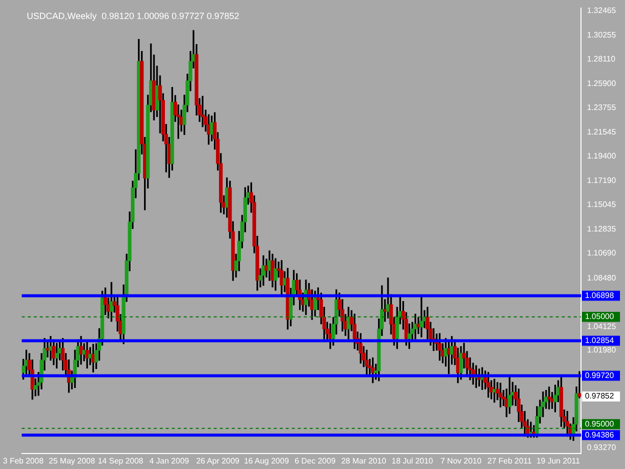  Describe the element at coordinates (413, 461) in the screenshot. I see `x-tick-label: 18 Jul 2010` at that location.